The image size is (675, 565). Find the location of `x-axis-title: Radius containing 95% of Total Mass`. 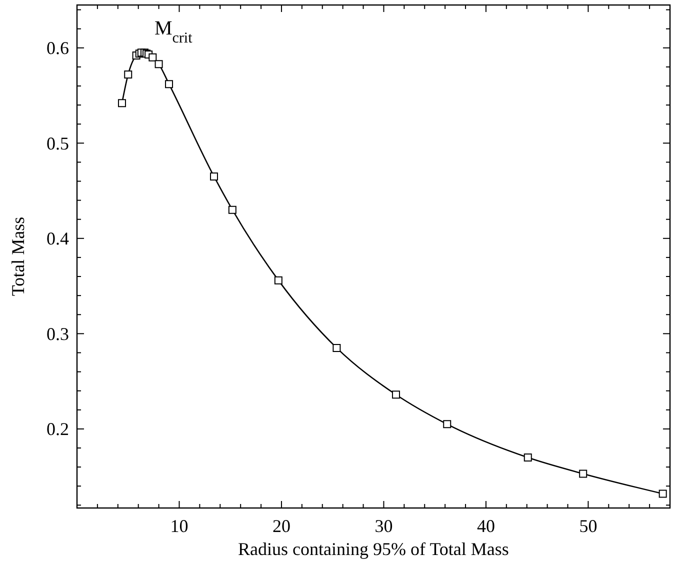

x-axis-title: Radius containing 95% of Total Mass is located at coordinates (373, 549).